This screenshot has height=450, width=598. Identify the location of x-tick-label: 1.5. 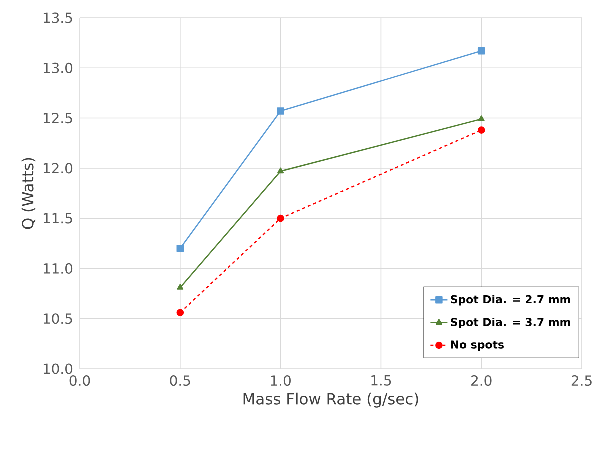
(382, 381).